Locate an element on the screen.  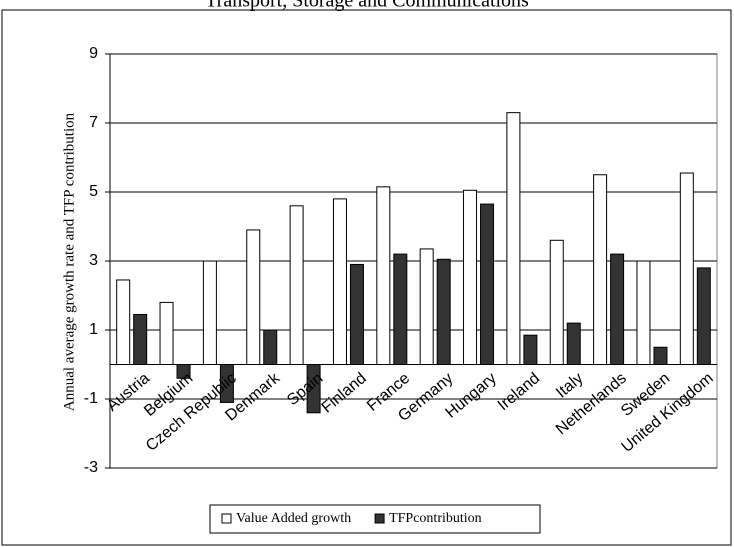
legend-label: TFPcontribution is located at coordinates (435, 518).